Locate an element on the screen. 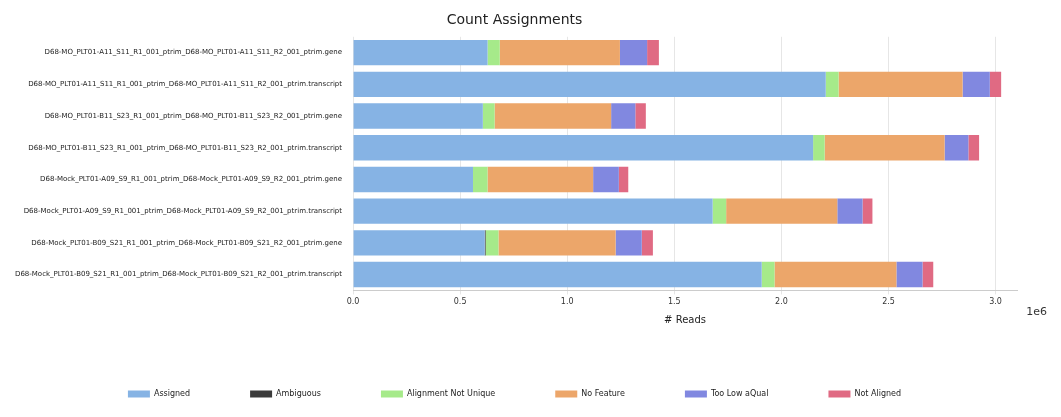 The height and width of the screenshot is (417, 1061). x-axis-title: # Reads is located at coordinates (685, 319).